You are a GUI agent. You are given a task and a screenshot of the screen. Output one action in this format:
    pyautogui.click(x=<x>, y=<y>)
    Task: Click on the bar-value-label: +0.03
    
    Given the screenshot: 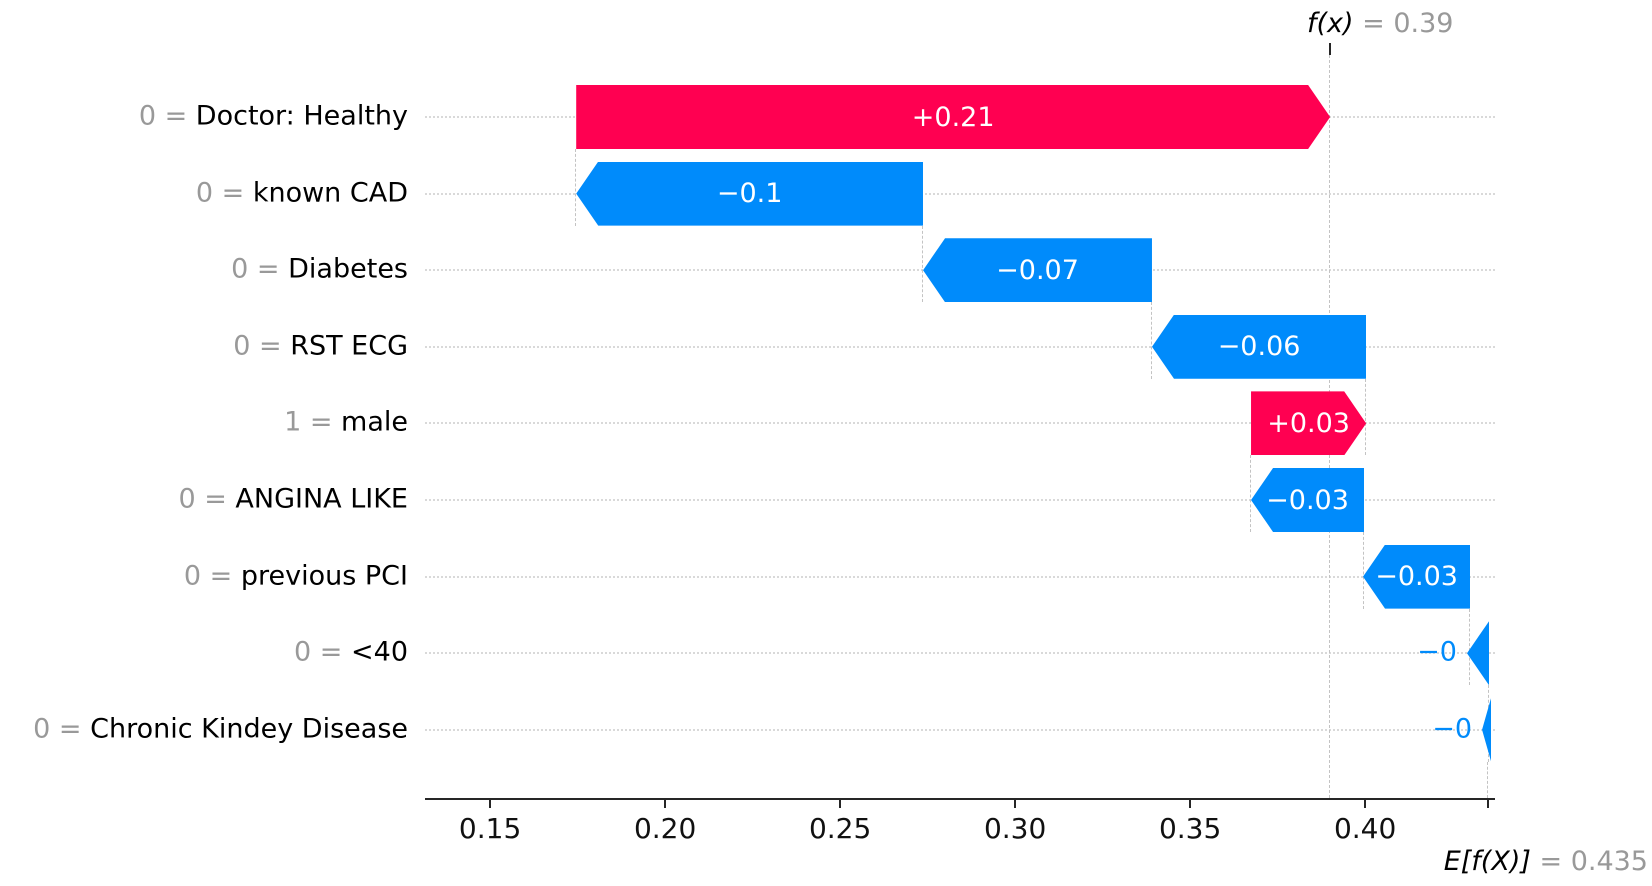 What is the action you would take?
    pyautogui.click(x=1308, y=423)
    